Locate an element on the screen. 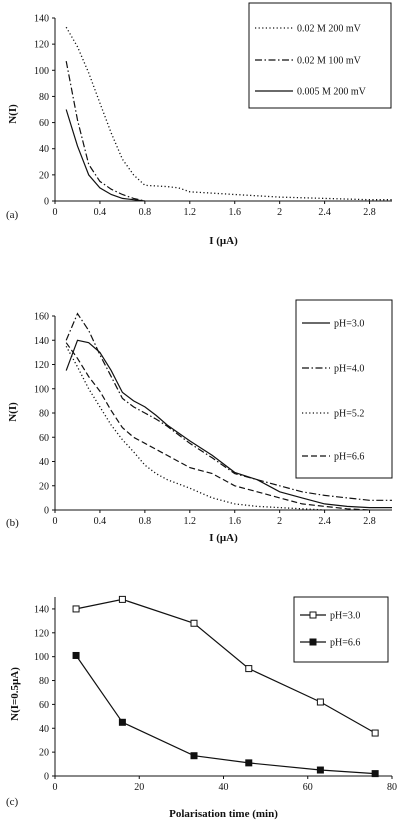  y-axis-label: N(I=0.5μA) is located at coordinates (15, 694).